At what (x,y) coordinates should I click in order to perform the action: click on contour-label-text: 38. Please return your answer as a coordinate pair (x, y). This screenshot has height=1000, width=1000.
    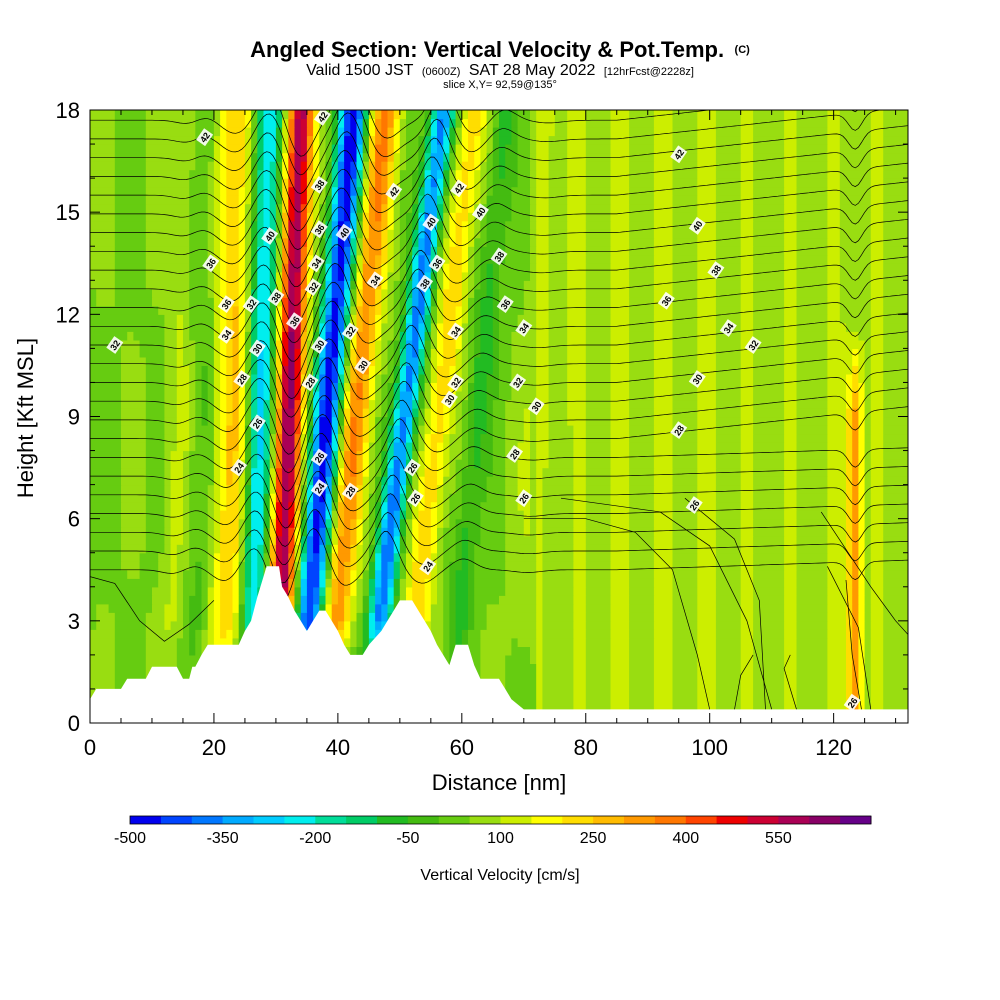
    Looking at the image, I should click on (276, 298).